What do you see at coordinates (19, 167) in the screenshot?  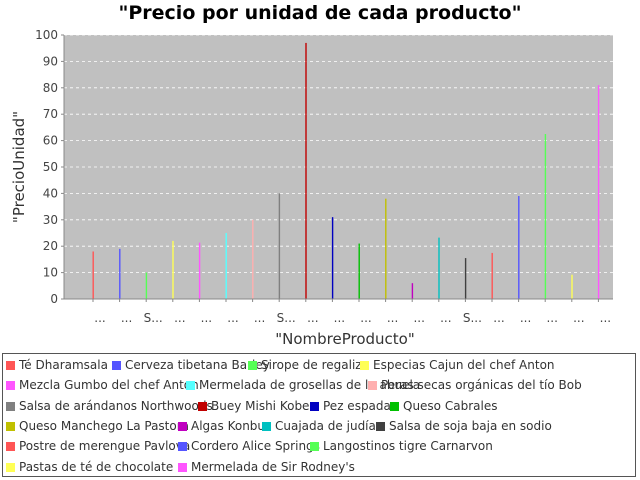 I see `y-axis-label: "PrecioUnidad"` at bounding box center [19, 167].